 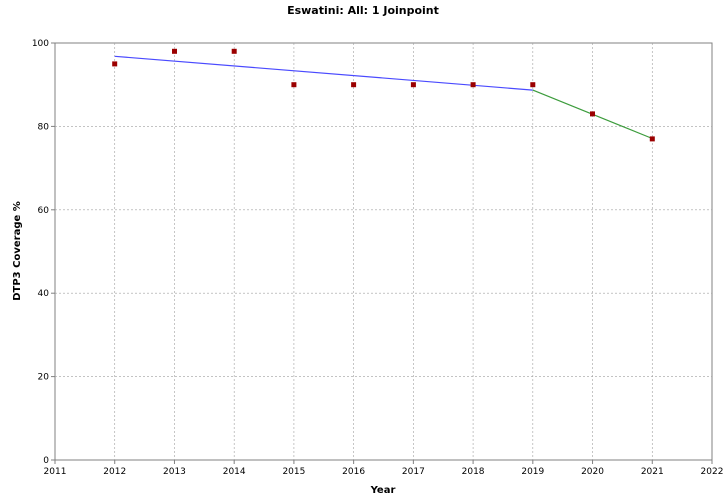 I want to click on y-axis-label: DTP3 Coverage %, so click(x=17, y=251).